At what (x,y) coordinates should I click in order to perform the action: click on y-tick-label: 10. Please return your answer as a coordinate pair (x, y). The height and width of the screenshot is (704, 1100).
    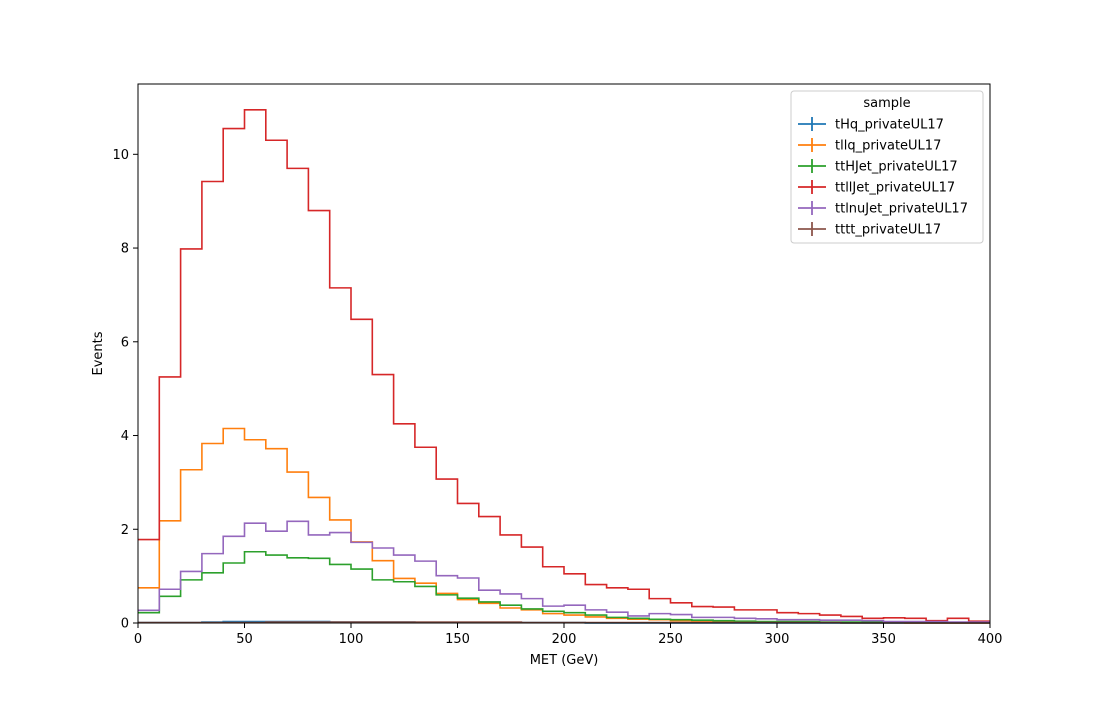
    Looking at the image, I should click on (120, 155).